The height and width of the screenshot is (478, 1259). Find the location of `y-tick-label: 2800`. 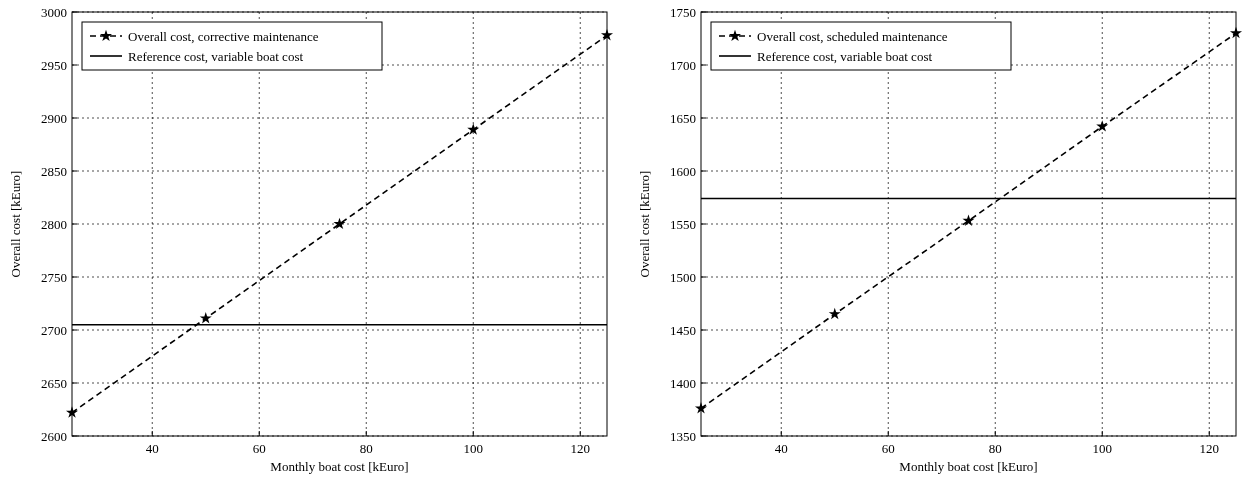

y-tick-label: 2800 is located at coordinates (54, 224).